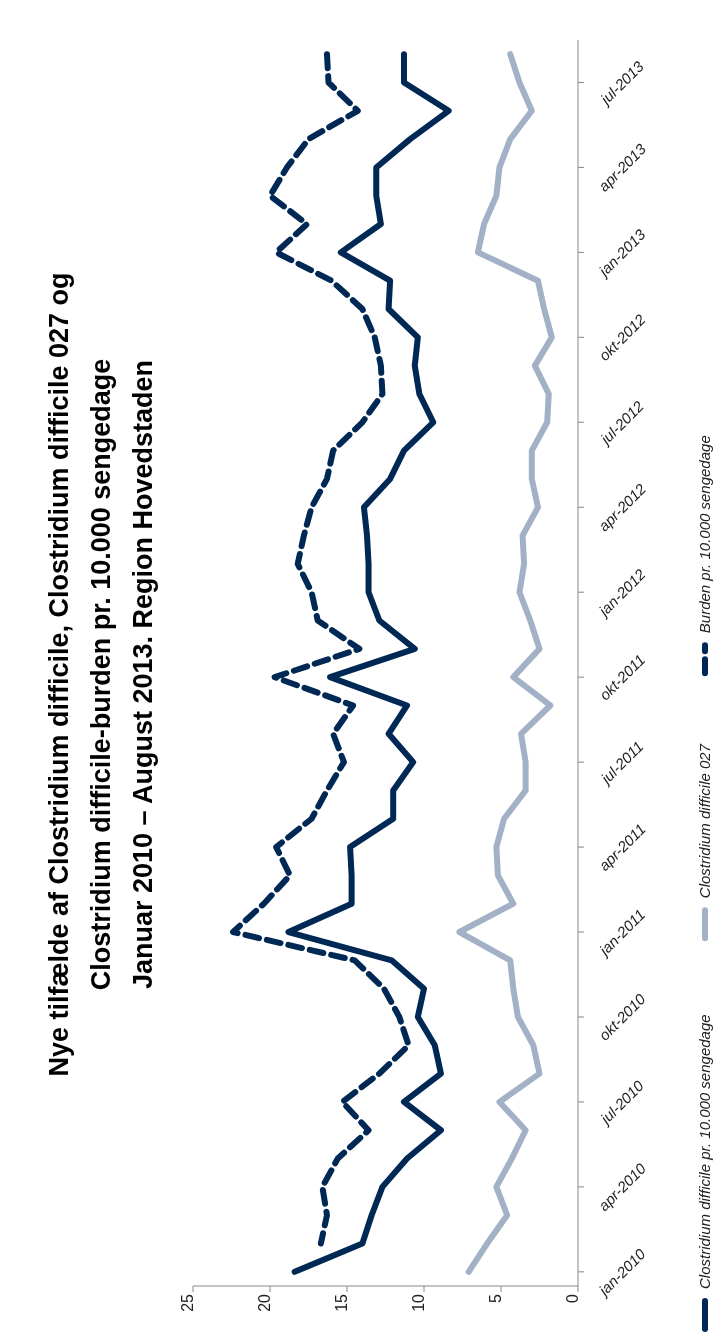 Image resolution: width=717 pixels, height=1341 pixels. What do you see at coordinates (704, 1151) in the screenshot?
I see `text: Clostridium difficile pr. 10.000 sengedage` at bounding box center [704, 1151].